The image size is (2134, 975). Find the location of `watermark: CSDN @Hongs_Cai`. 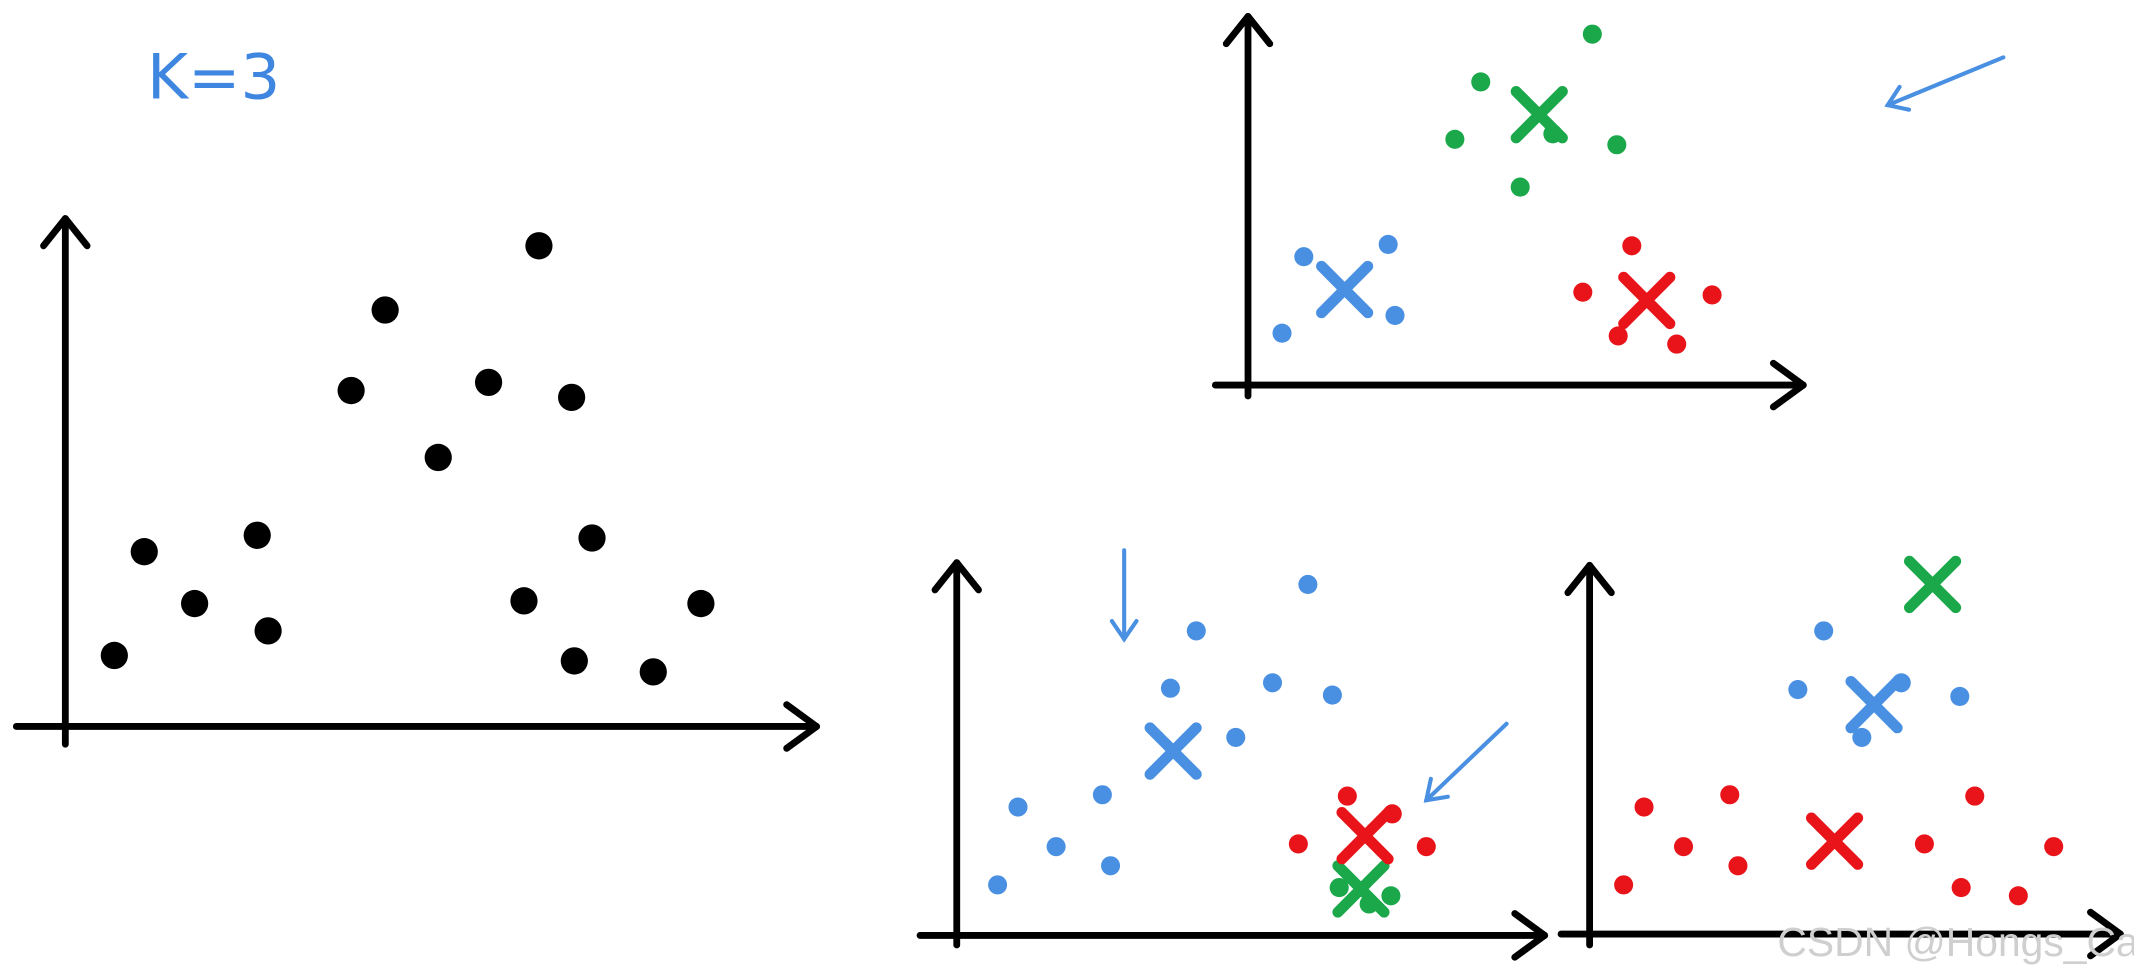

watermark: CSDN @Hongs_Cai is located at coordinates (1955, 942).